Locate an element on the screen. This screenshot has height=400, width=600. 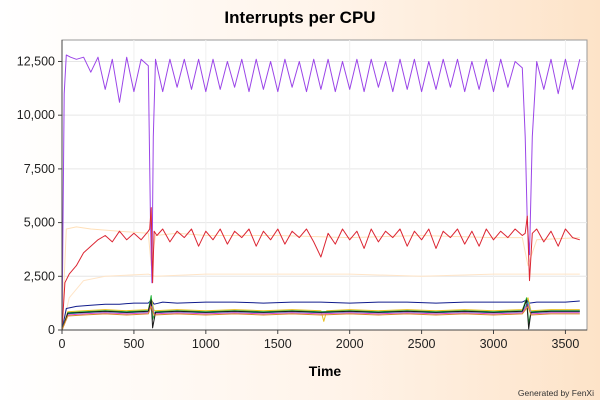
y-tick-label-0: 0 is located at coordinates (51, 330).